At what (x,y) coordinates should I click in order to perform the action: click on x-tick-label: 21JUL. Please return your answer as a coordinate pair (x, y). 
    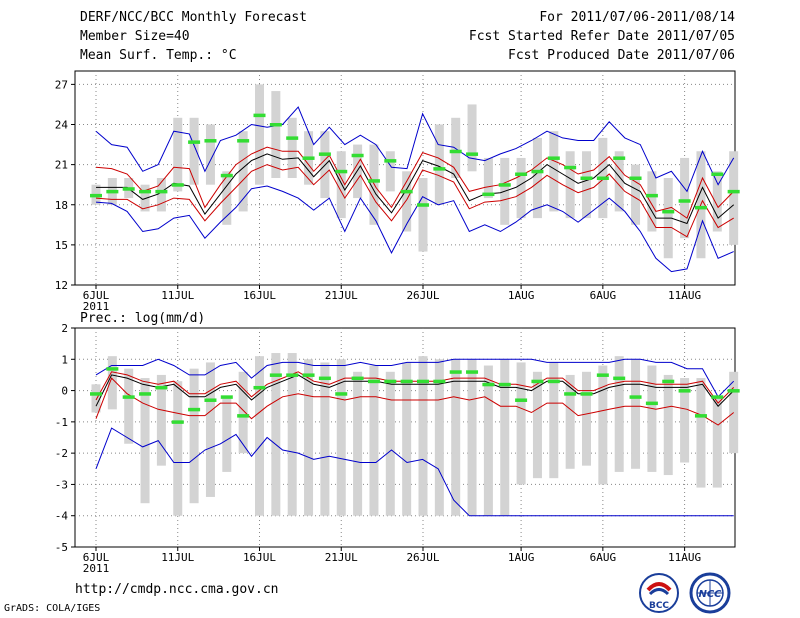
    Looking at the image, I should click on (341, 295).